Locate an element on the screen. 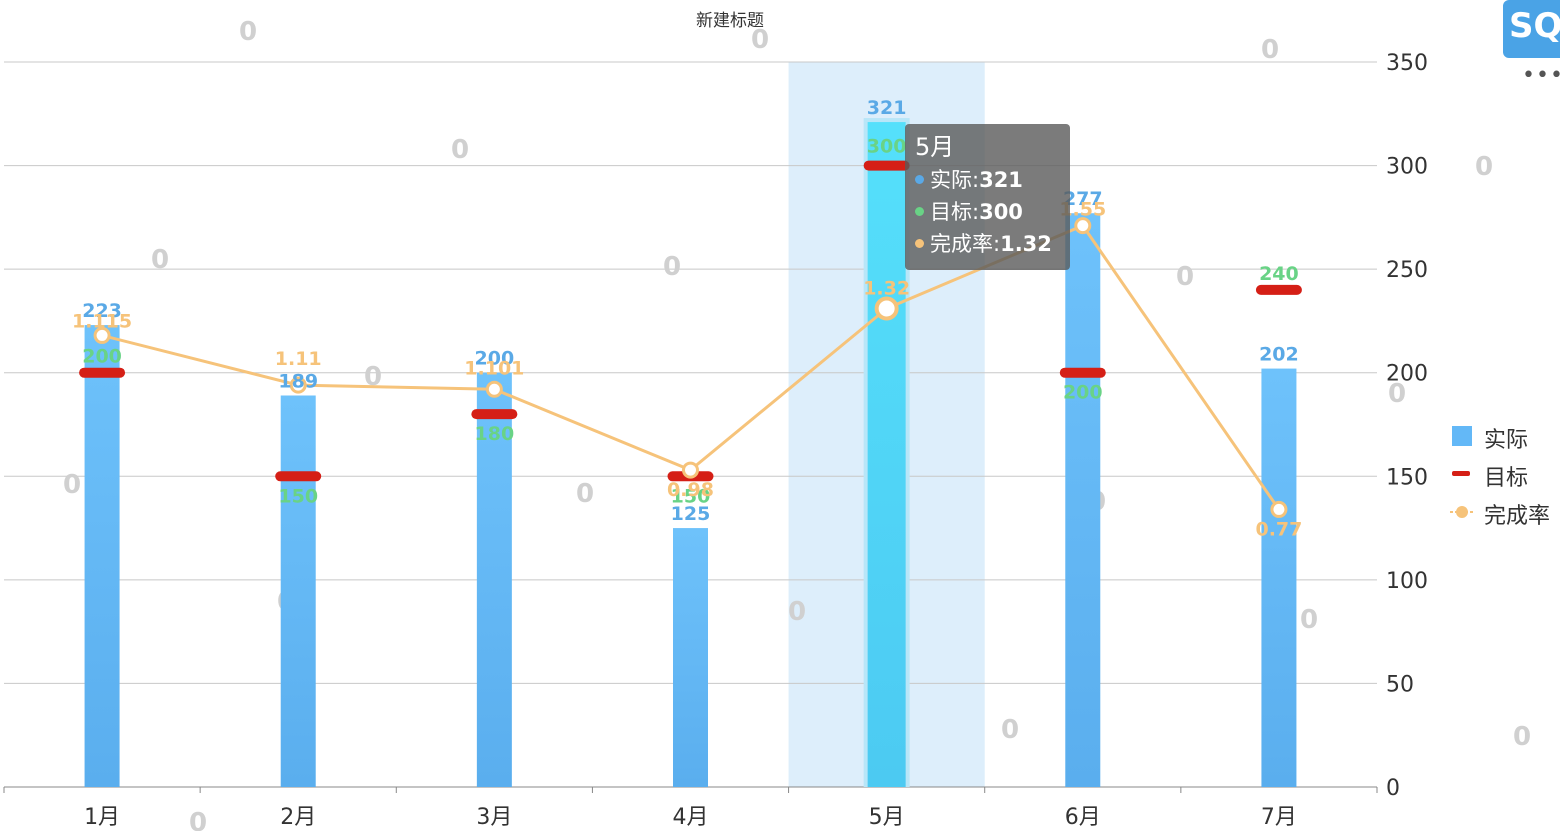 This screenshot has height=831, width=1560. y-tick-label: 250 is located at coordinates (1407, 270).